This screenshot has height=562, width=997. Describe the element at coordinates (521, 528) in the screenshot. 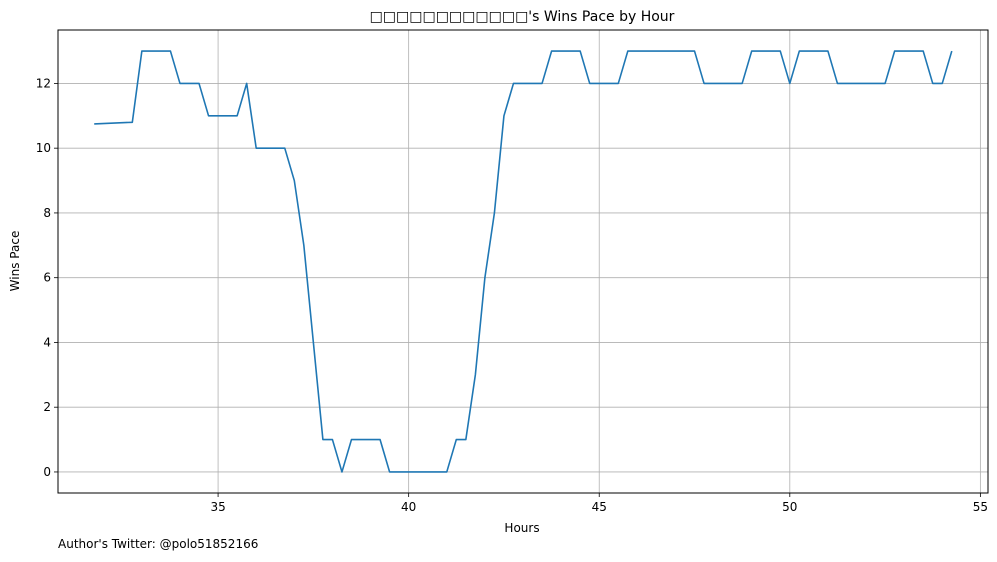

I see `x-axis-label: Hours` at that location.